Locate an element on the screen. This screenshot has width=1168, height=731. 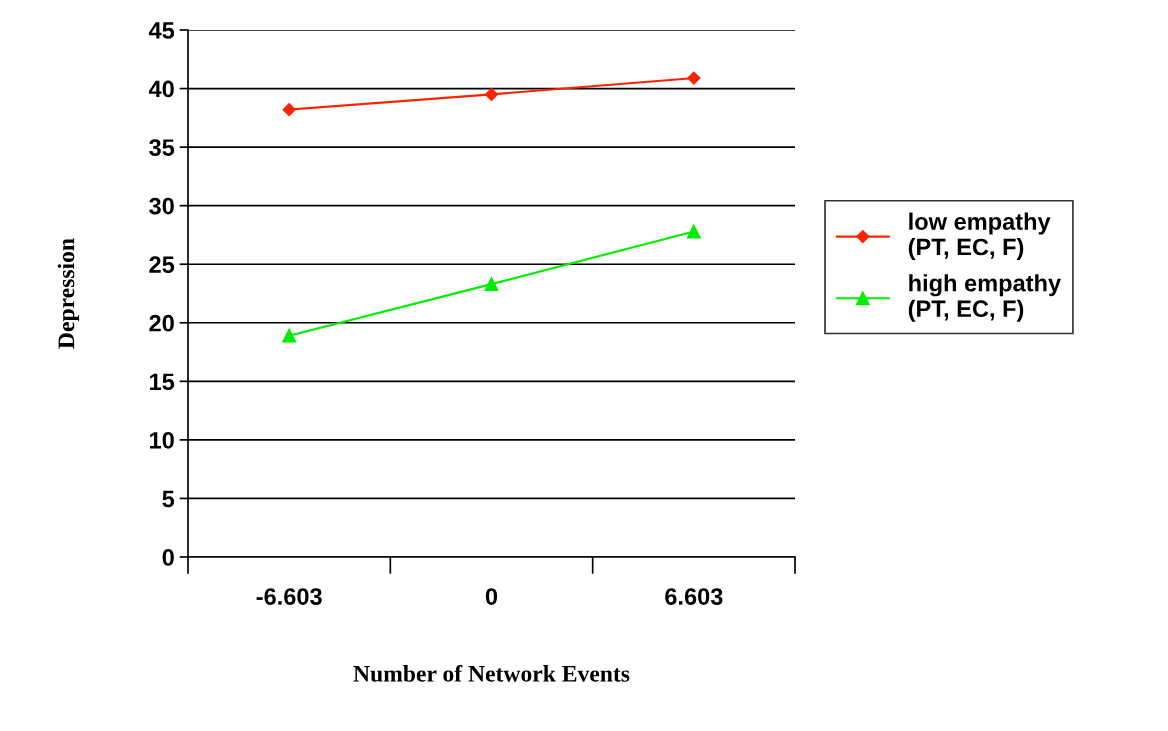
y-tick-label: 15 is located at coordinates (162, 382).